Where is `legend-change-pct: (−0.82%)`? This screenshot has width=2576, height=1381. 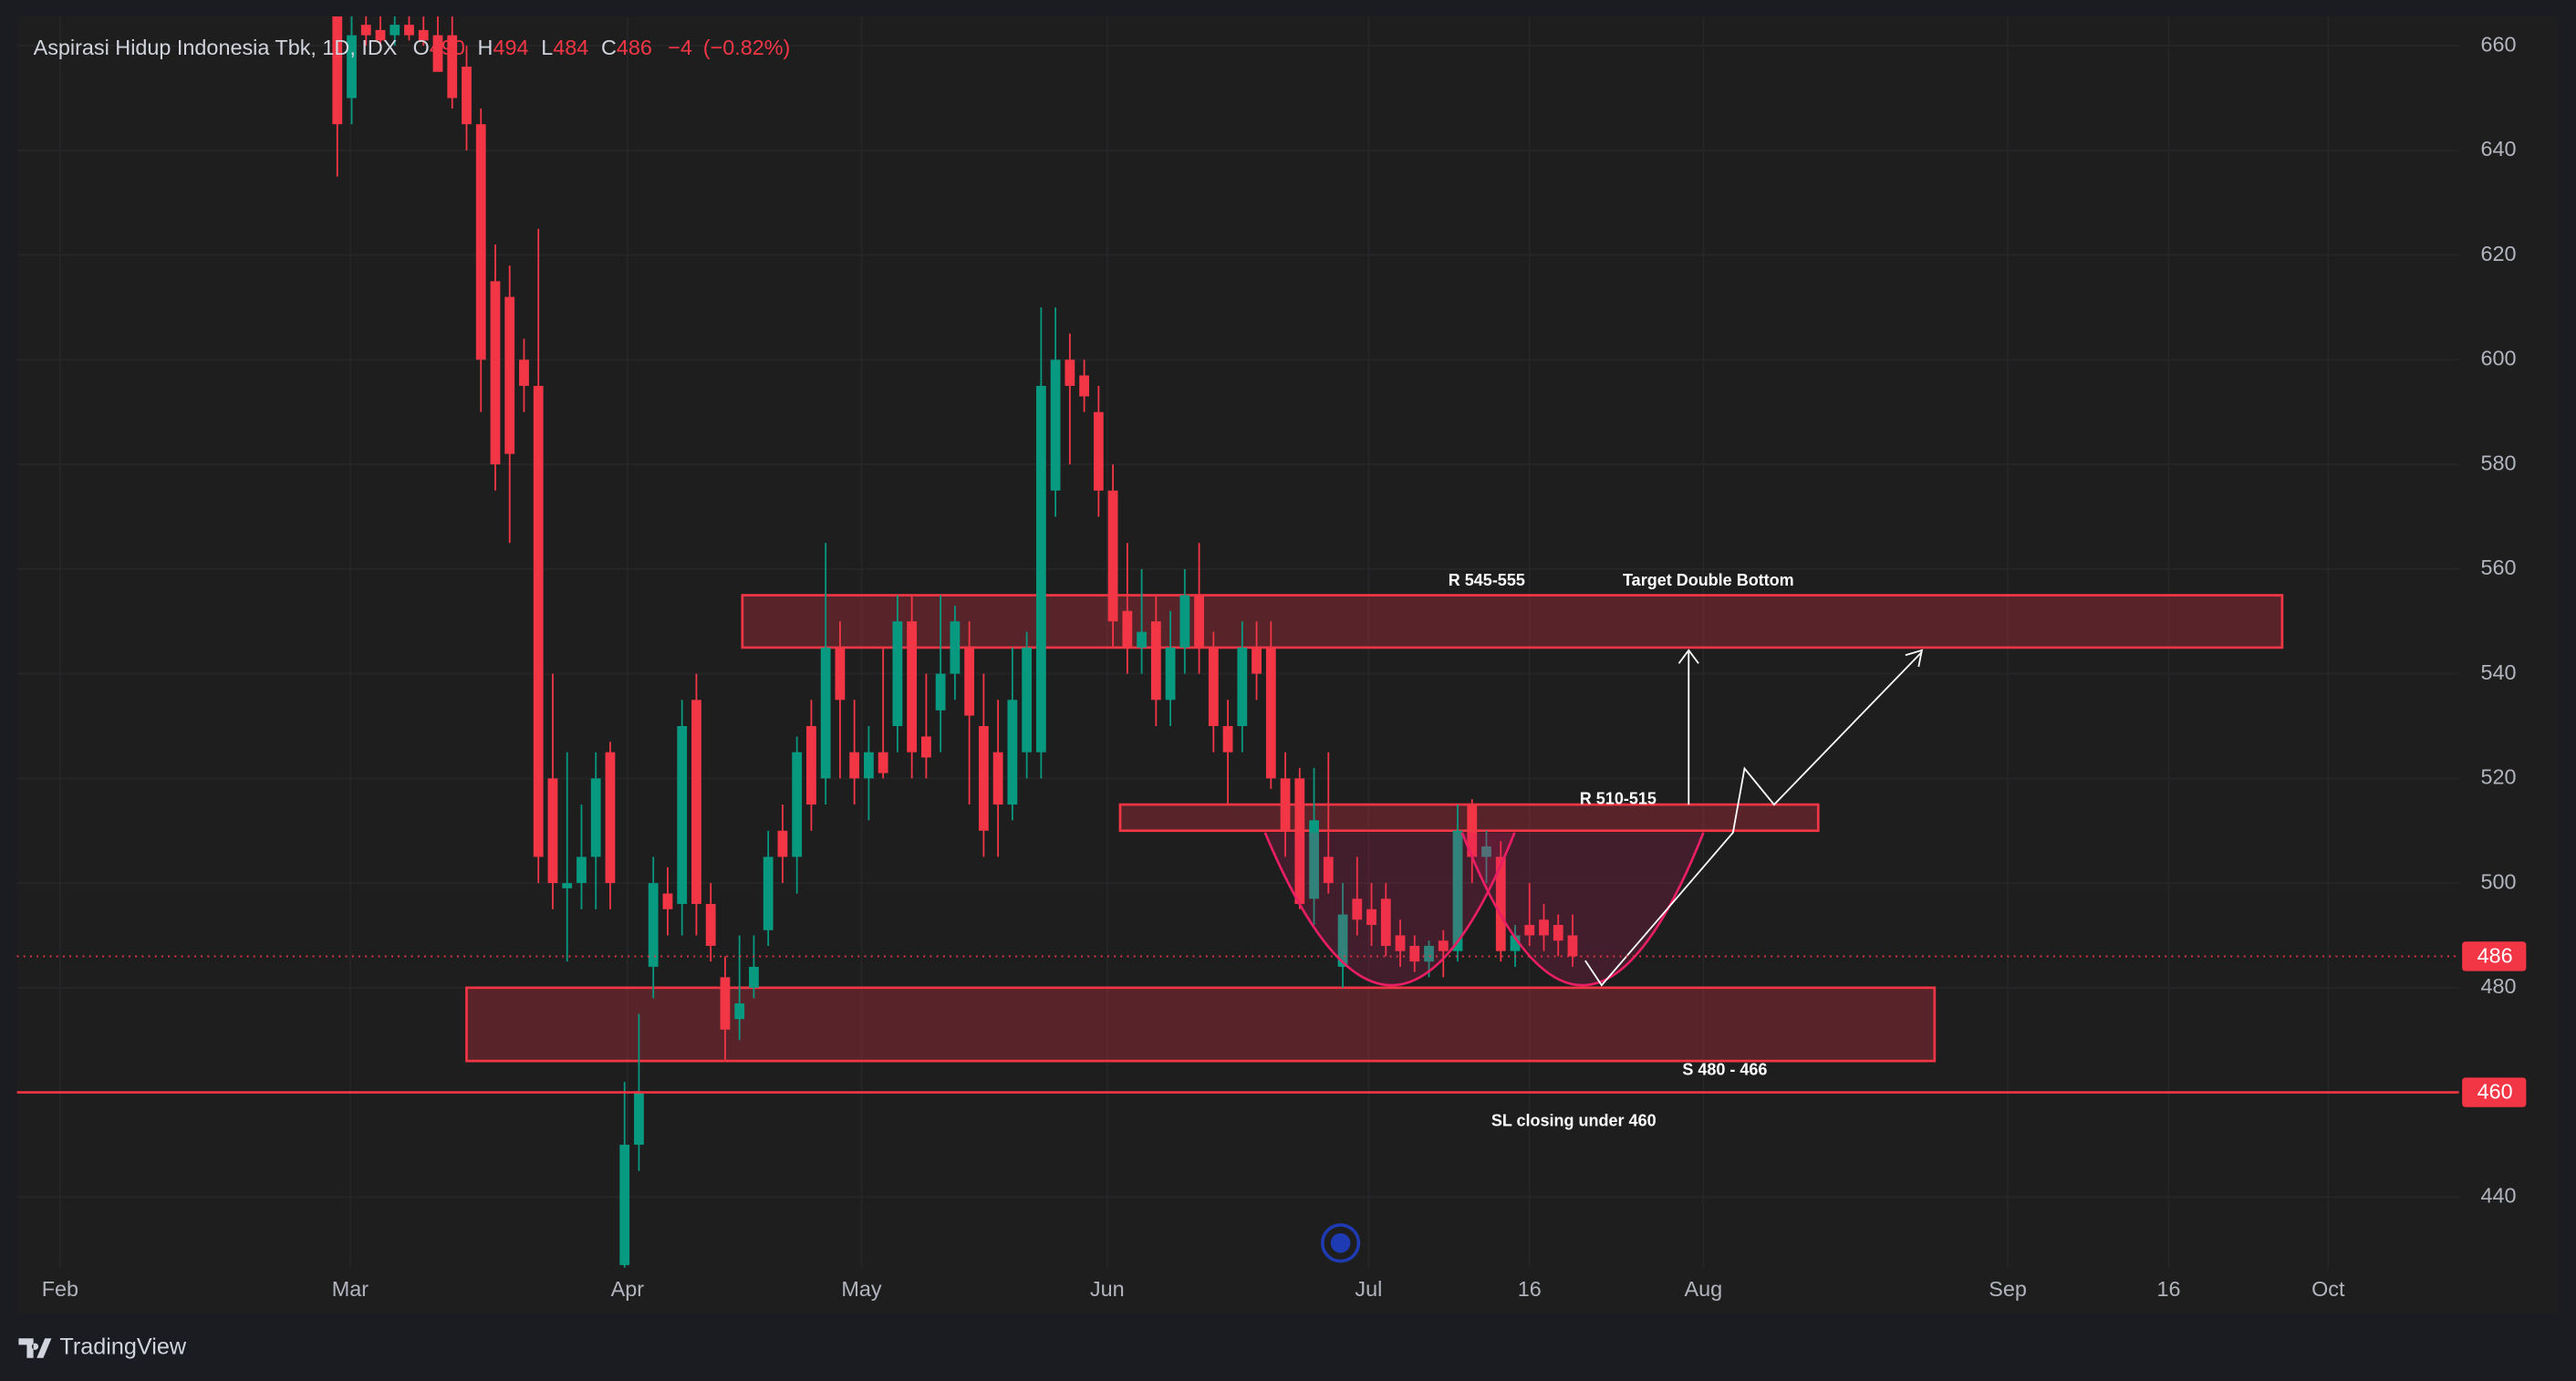 legend-change-pct: (−0.82%) is located at coordinates (747, 47).